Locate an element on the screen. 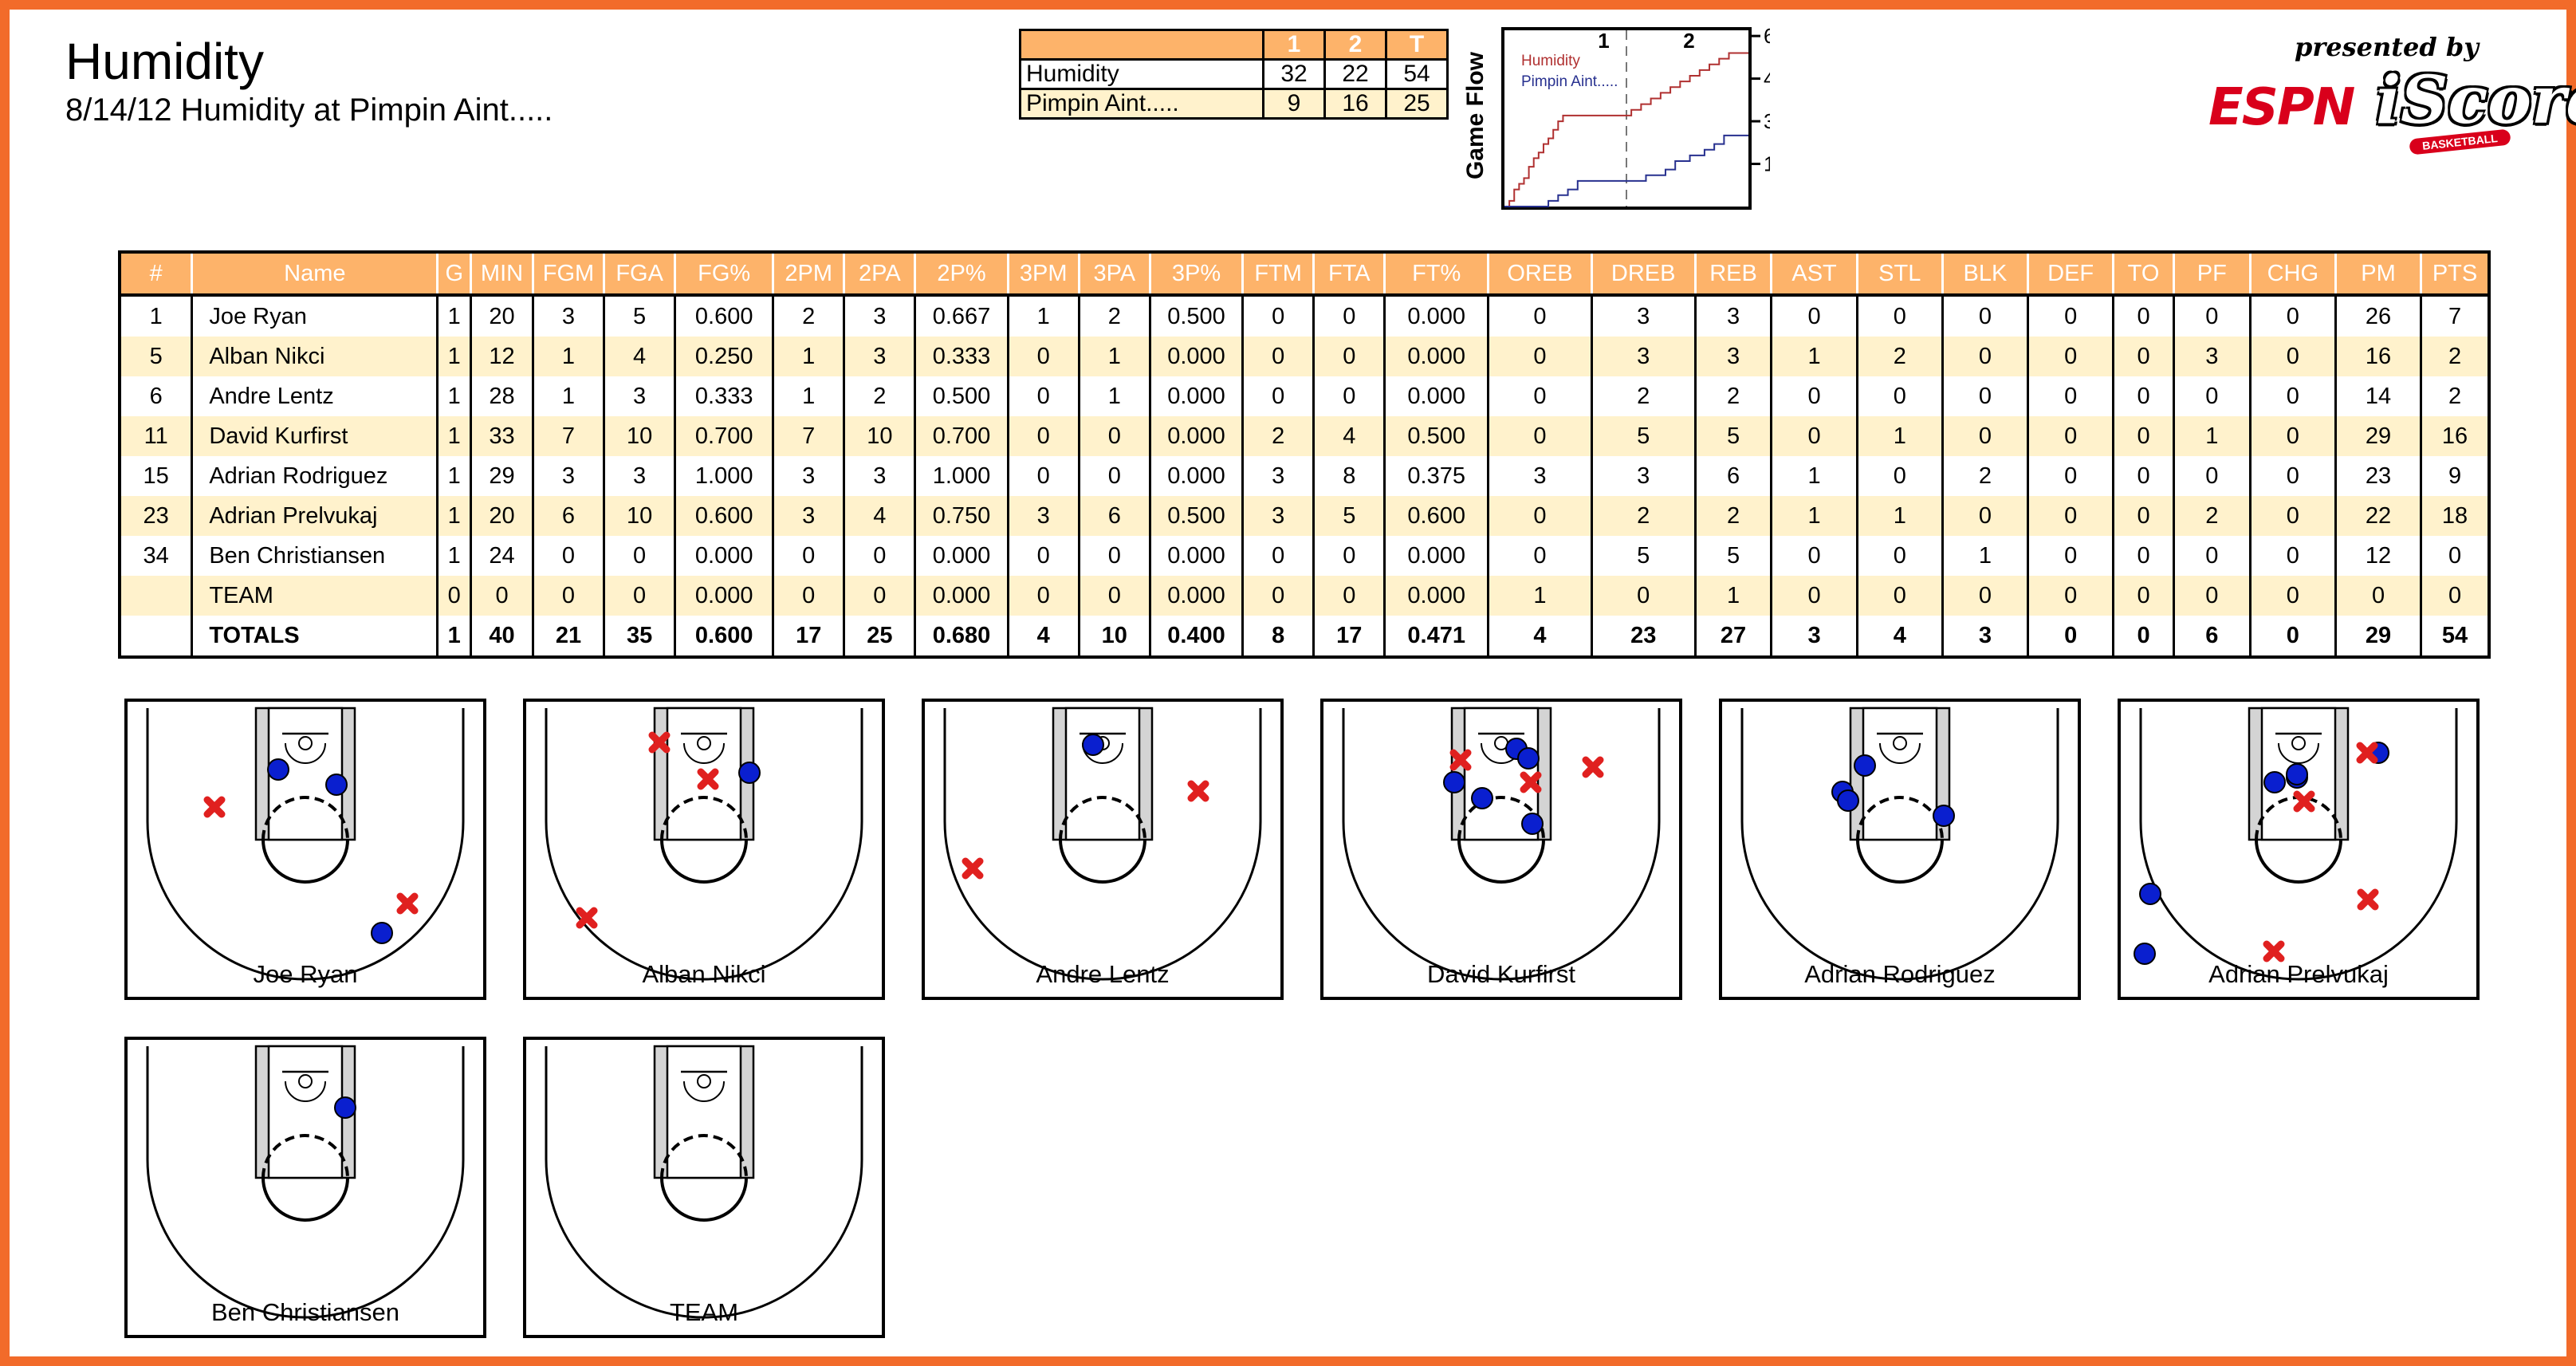 The image size is (2576, 1366). column-header-fgm: FGM is located at coordinates (568, 273).